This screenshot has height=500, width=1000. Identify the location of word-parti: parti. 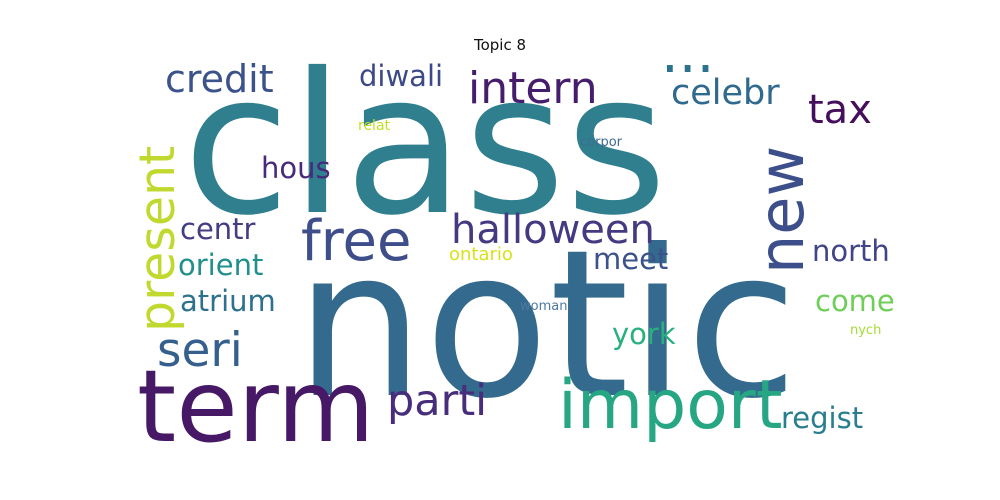
(437, 401).